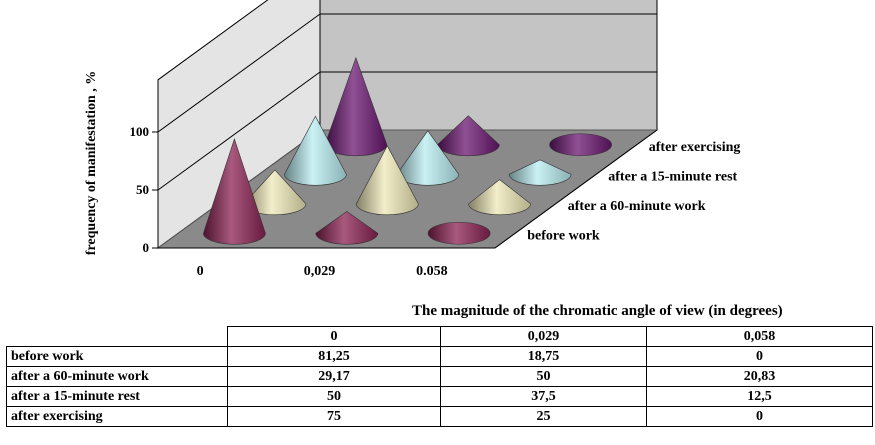  I want to click on table-header-row: 0 0,029 0,058, so click(439, 336).